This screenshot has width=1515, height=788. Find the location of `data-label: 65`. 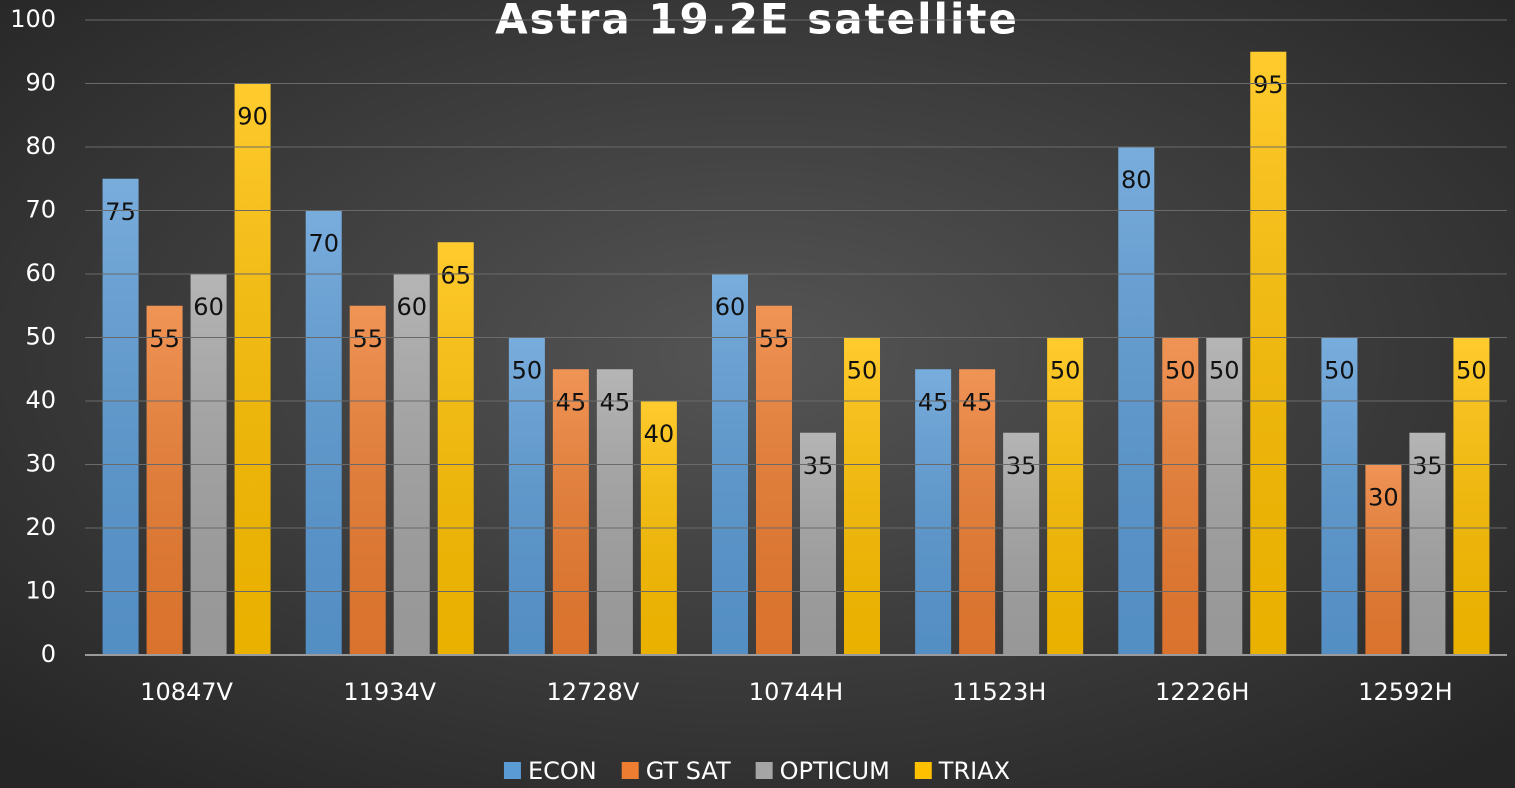

data-label: 65 is located at coordinates (455, 275).